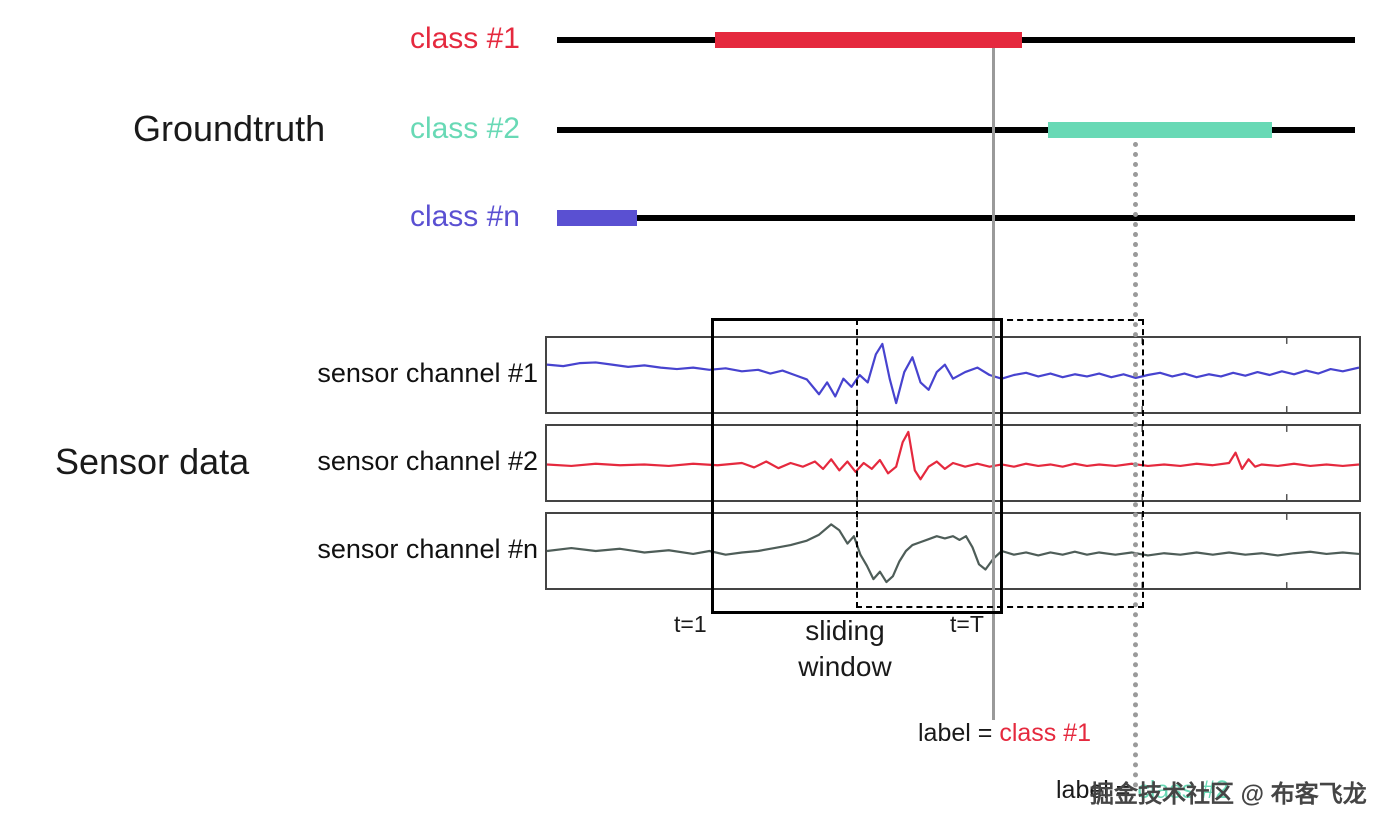 The width and height of the screenshot is (1400, 825). What do you see at coordinates (845, 666) in the screenshot?
I see `sliding-window-caption-line2: window` at bounding box center [845, 666].